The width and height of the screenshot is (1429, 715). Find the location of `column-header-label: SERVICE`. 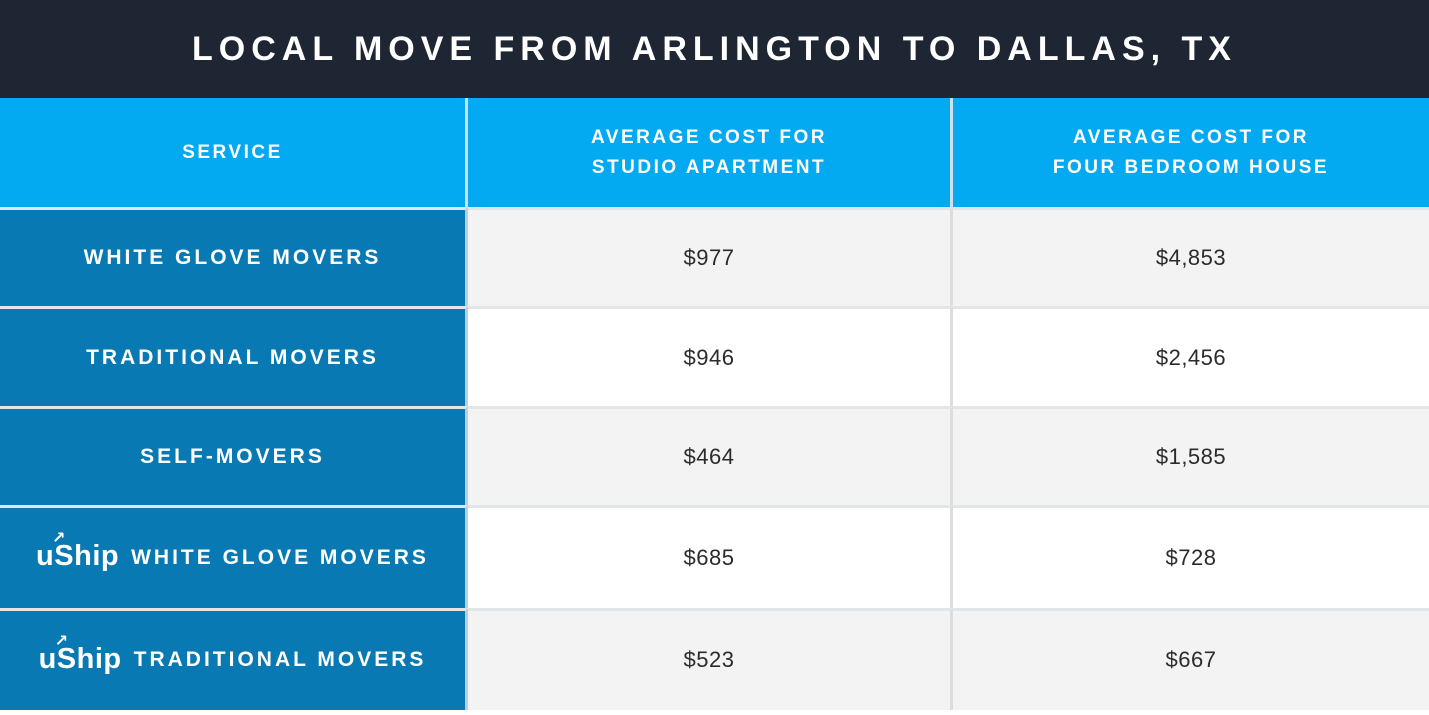

column-header-label: SERVICE is located at coordinates (232, 152).